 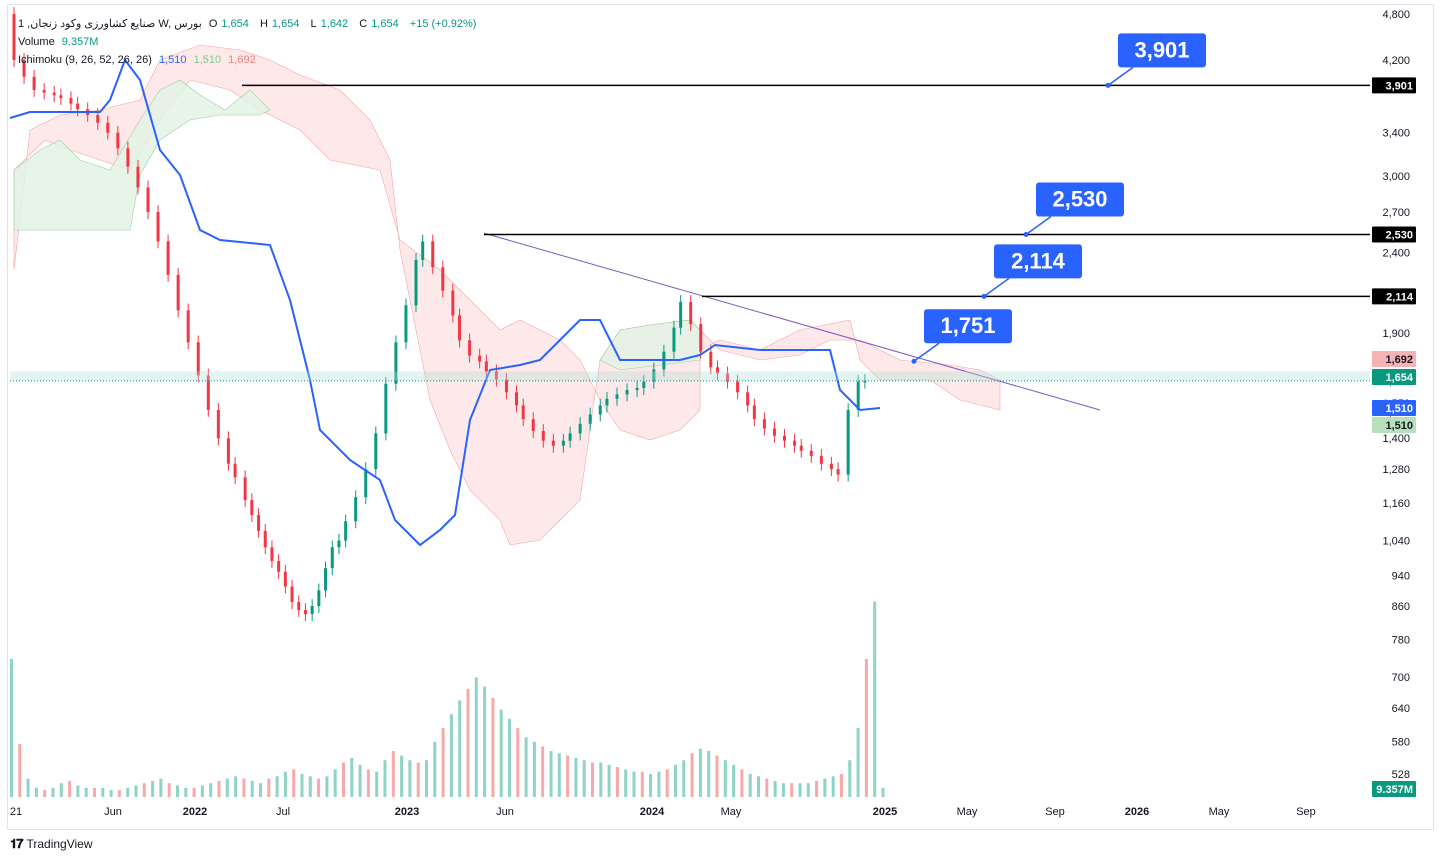 I want to click on x-axis-tick-label: May, so click(x=1219, y=812).